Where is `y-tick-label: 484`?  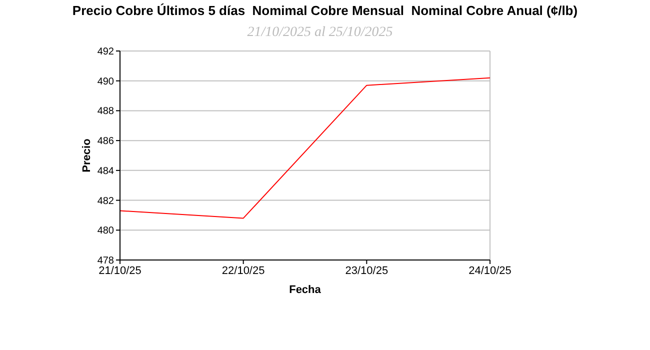 y-tick-label: 484 is located at coordinates (105, 171).